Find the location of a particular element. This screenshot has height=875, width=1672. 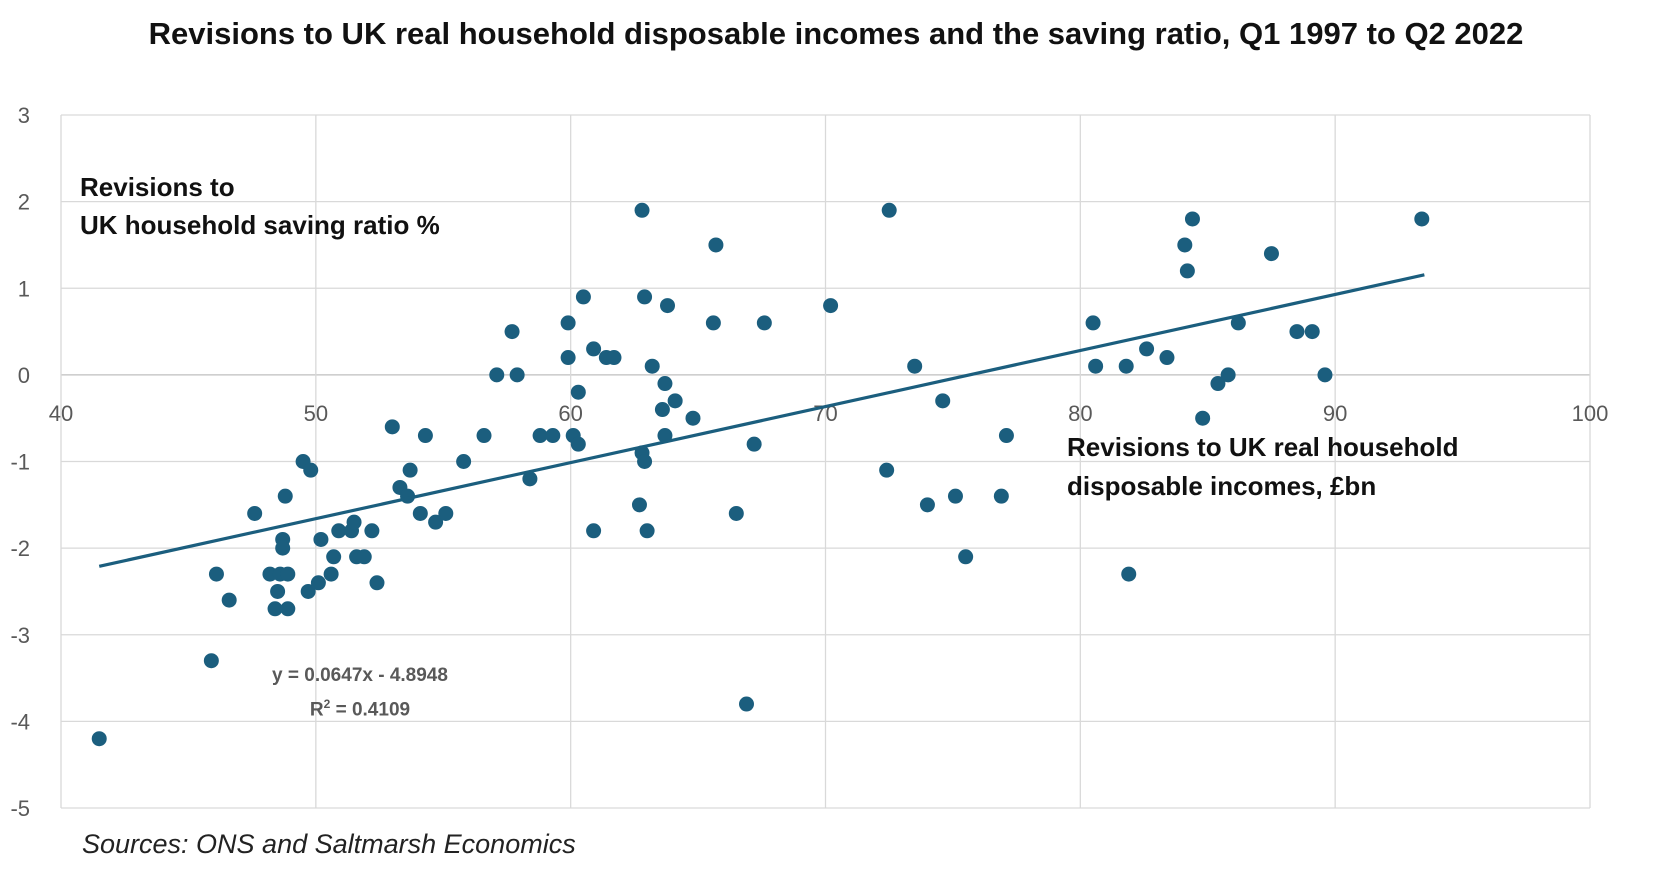

trendline-equation: y = 0.0647x - 4.8948 R2 = 0.4109 is located at coordinates (360, 693).